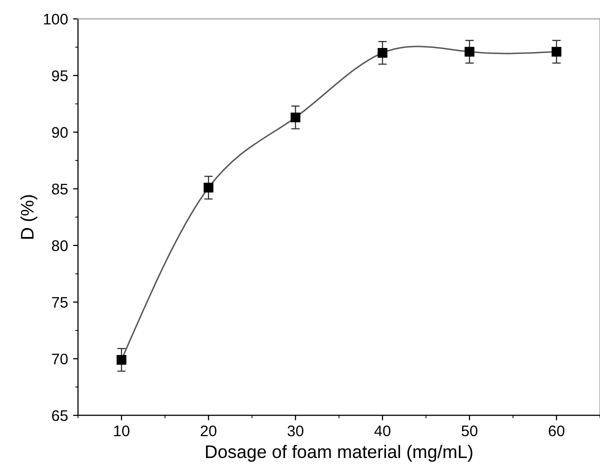 The height and width of the screenshot is (472, 600). Describe the element at coordinates (60, 359) in the screenshot. I see `y-tick-label: 70` at that location.